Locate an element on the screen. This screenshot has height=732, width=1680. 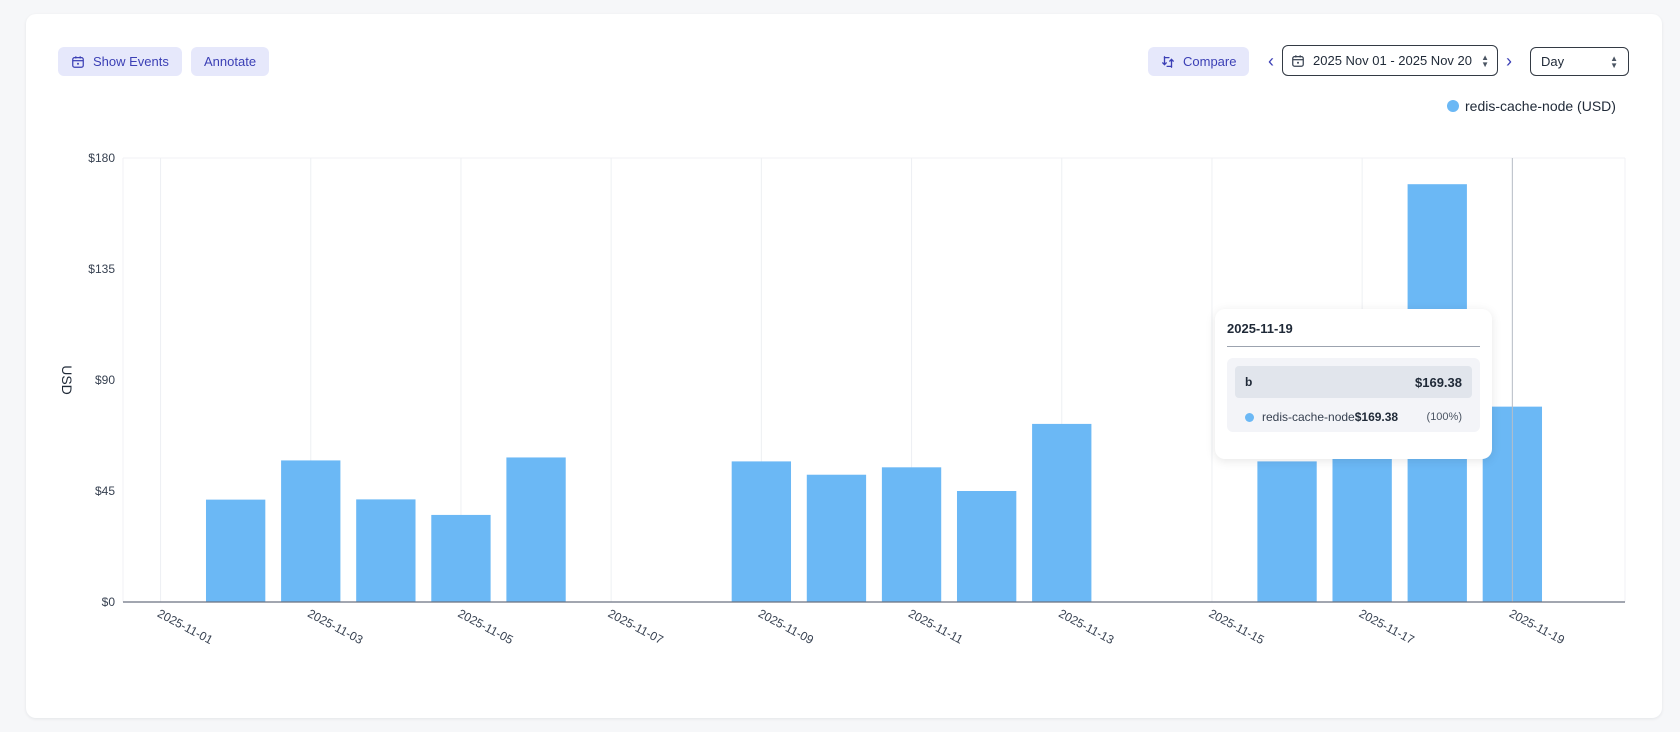
chevron-right-icon: › is located at coordinates (1509, 60).